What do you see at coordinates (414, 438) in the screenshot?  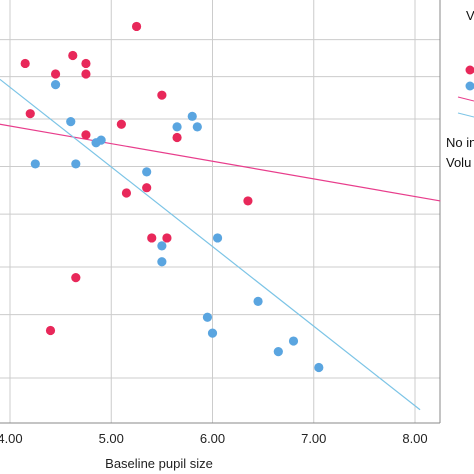 I see `x-tick-label: 8.00` at bounding box center [414, 438].